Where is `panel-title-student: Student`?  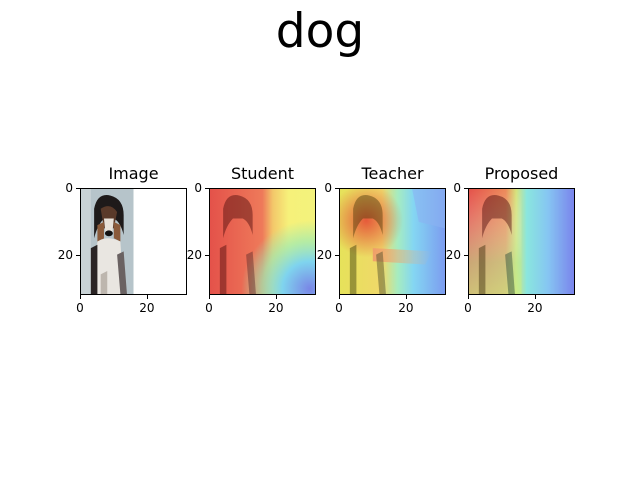 panel-title-student: Student is located at coordinates (262, 173).